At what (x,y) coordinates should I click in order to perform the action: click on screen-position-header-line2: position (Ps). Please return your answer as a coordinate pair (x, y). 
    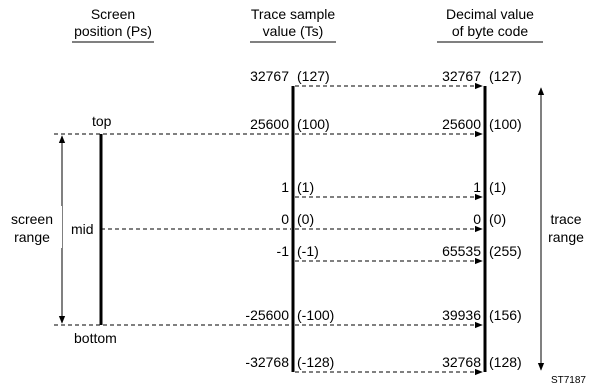
    Looking at the image, I should click on (113, 31).